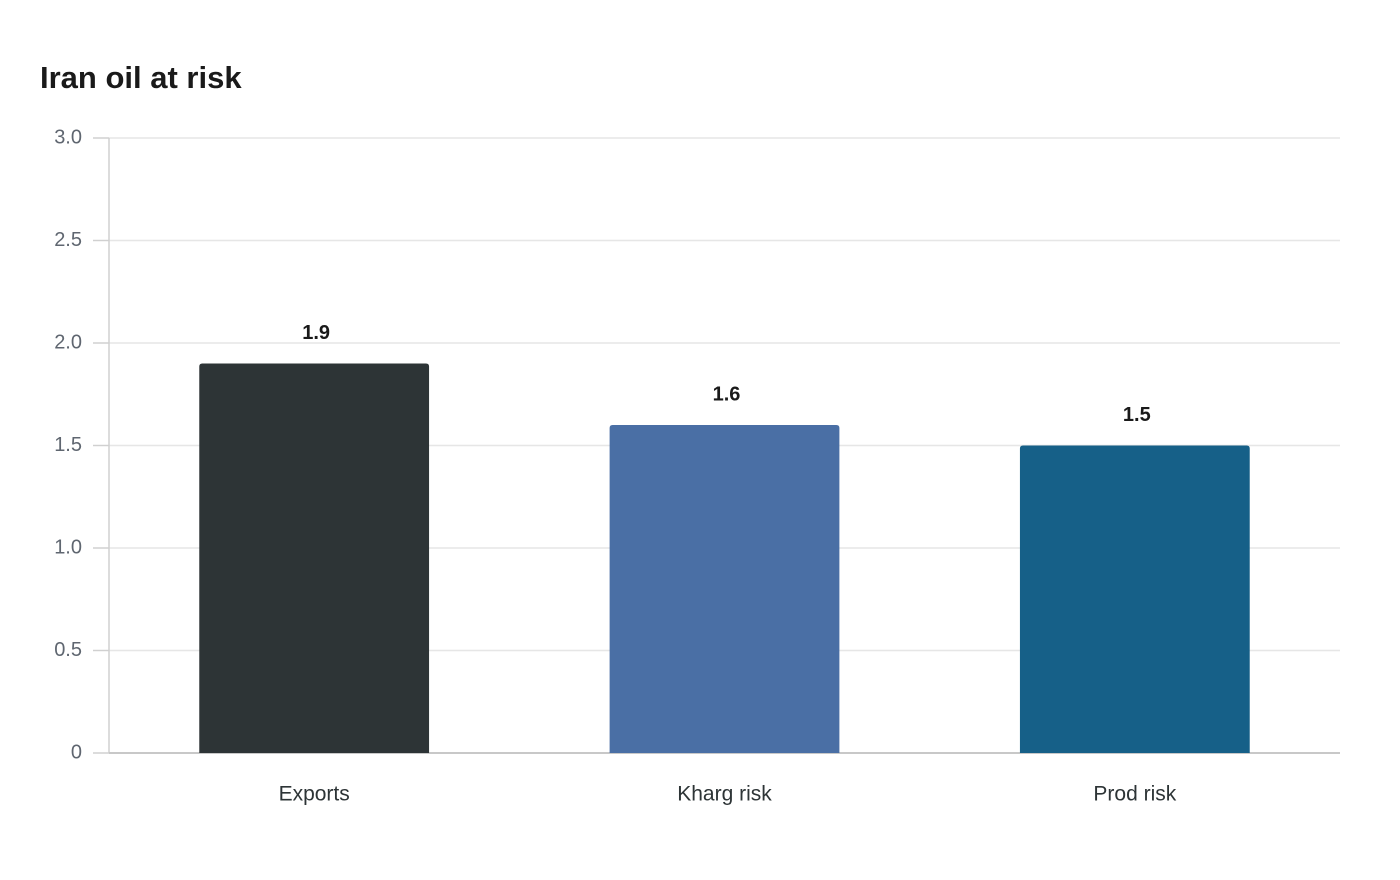  I want to click on y-tick-label: 2.5, so click(68, 240).